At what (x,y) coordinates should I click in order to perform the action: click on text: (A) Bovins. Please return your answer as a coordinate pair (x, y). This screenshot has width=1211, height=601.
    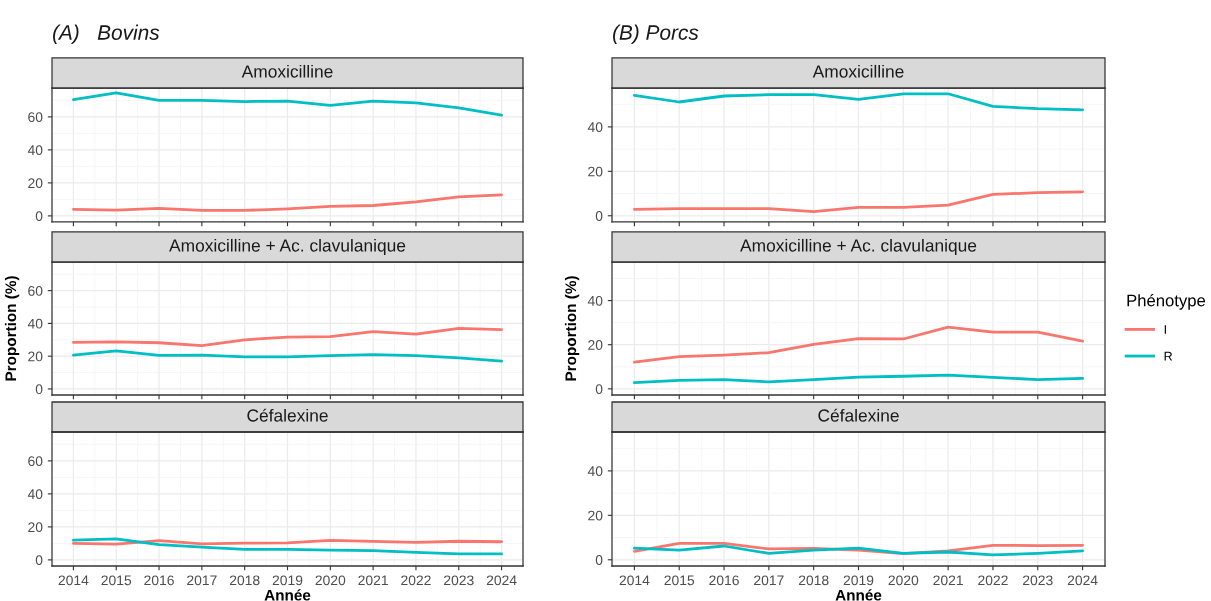
    Looking at the image, I should click on (106, 34).